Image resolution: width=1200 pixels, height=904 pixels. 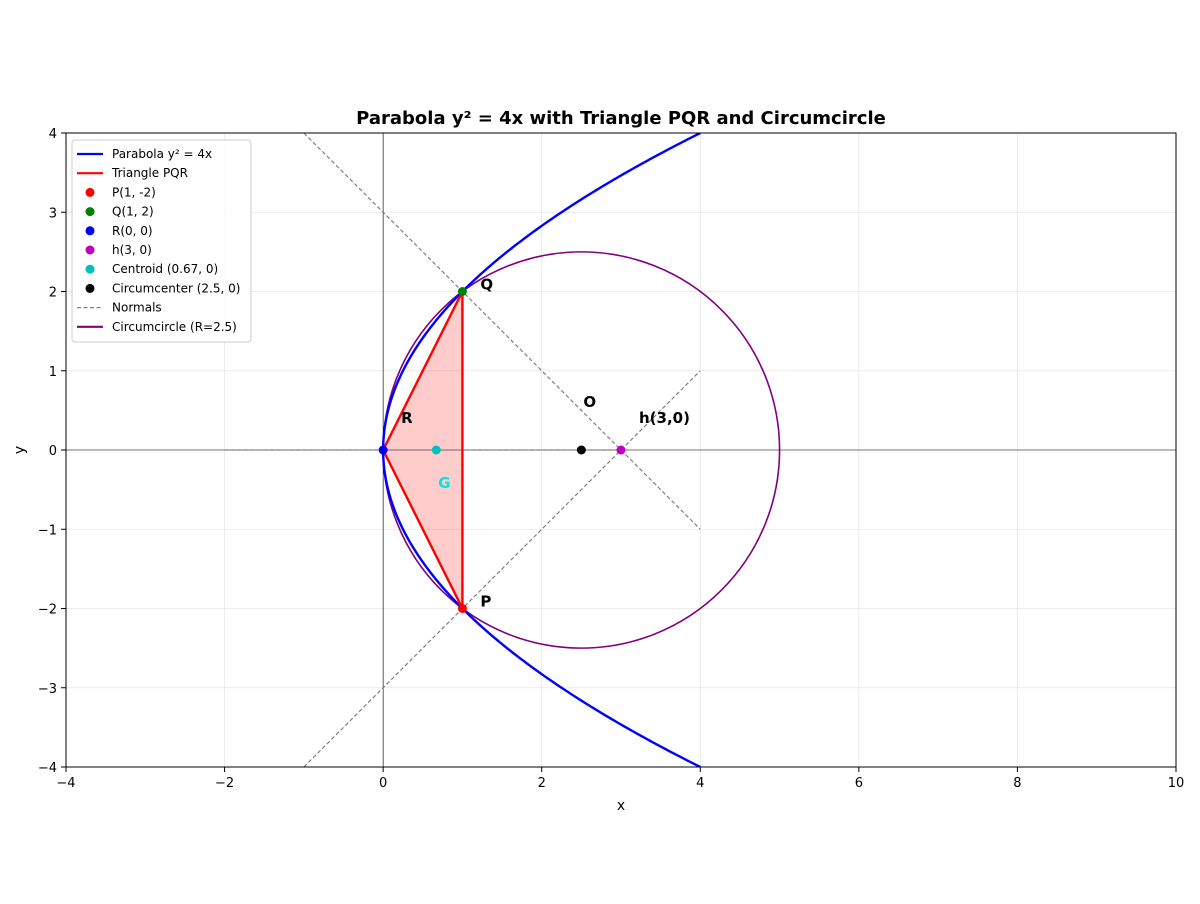 I want to click on legend-label: Circumcenter (2.5, 0), so click(x=176, y=288).